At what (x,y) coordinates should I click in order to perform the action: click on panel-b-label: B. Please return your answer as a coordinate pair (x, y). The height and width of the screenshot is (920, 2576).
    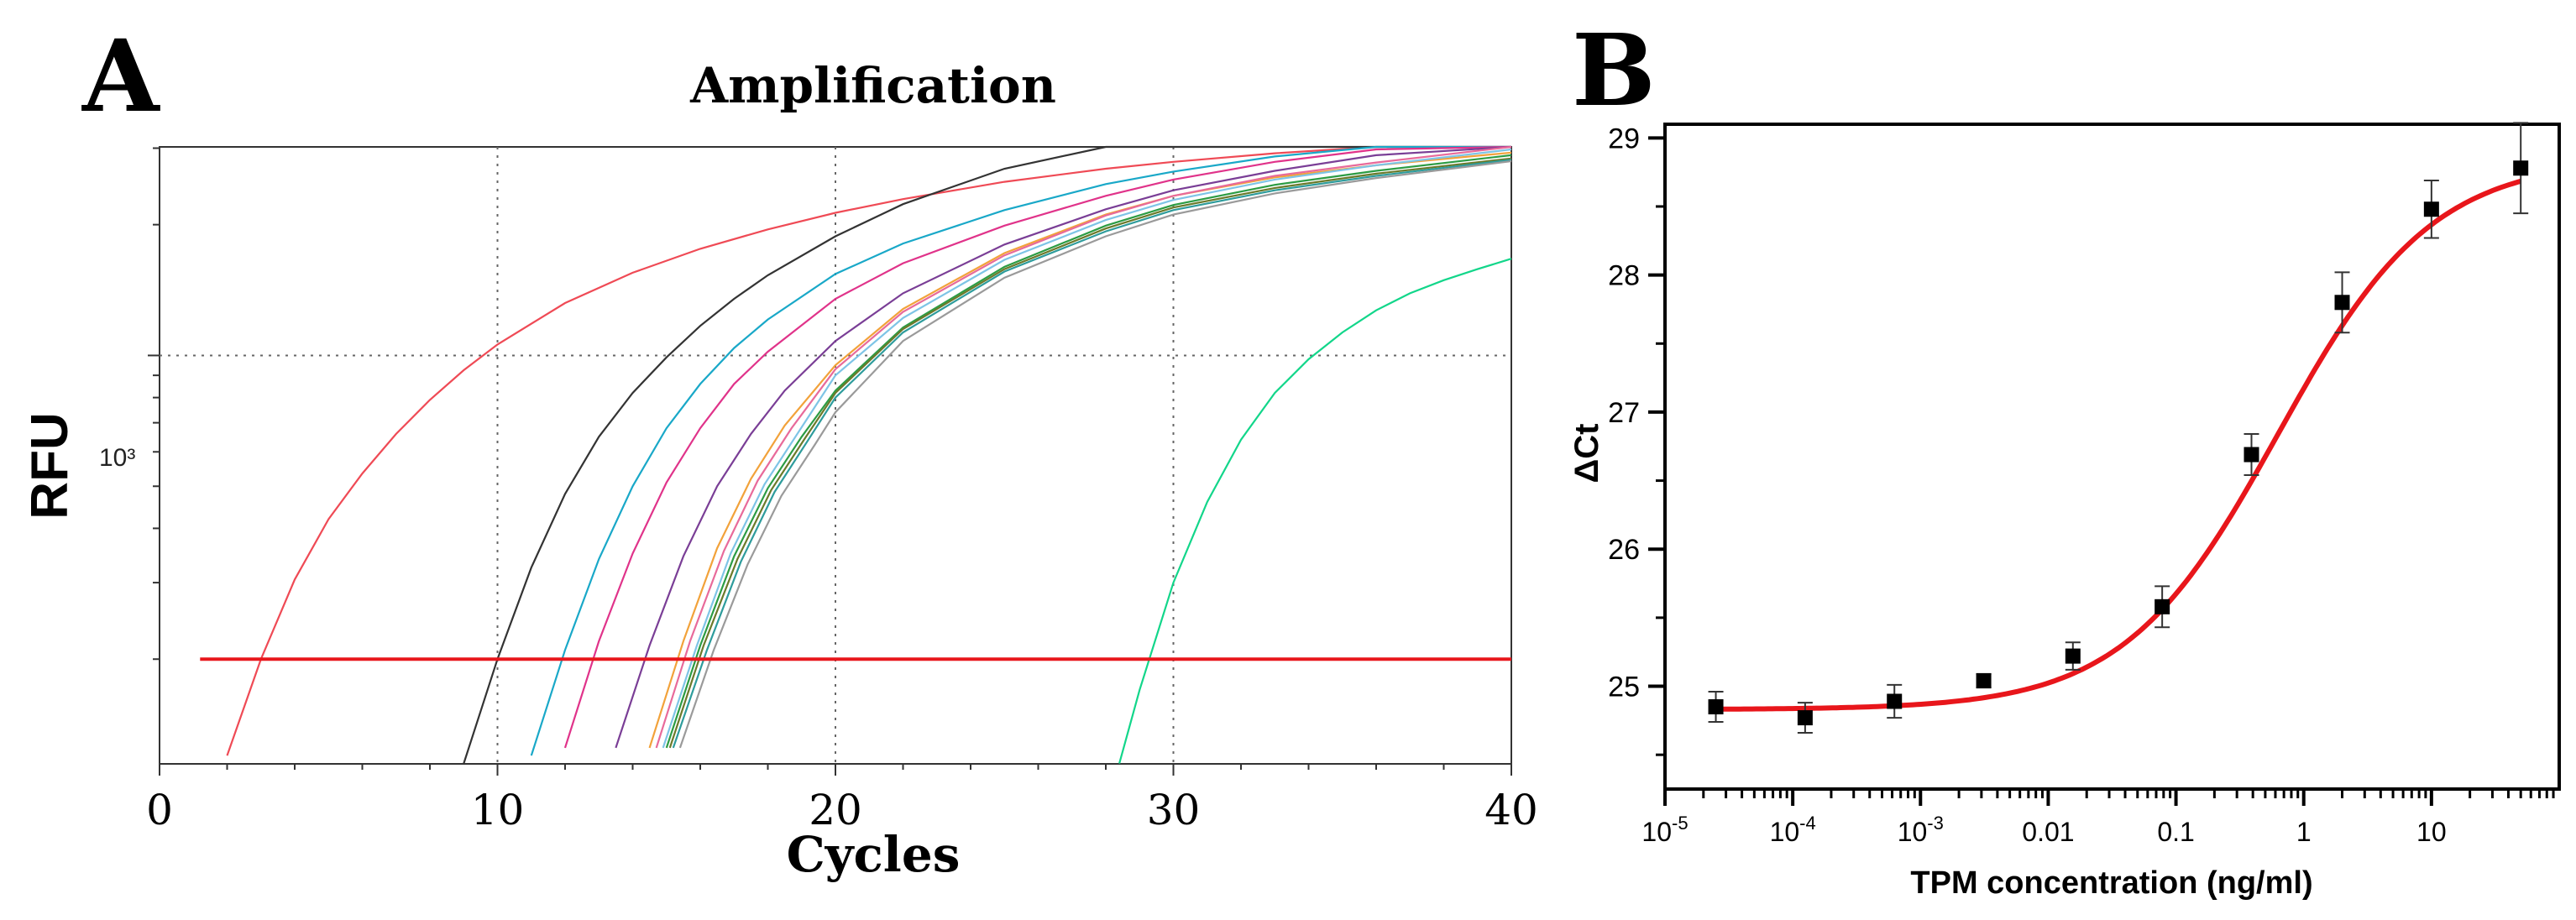
    Looking at the image, I should click on (1614, 70).